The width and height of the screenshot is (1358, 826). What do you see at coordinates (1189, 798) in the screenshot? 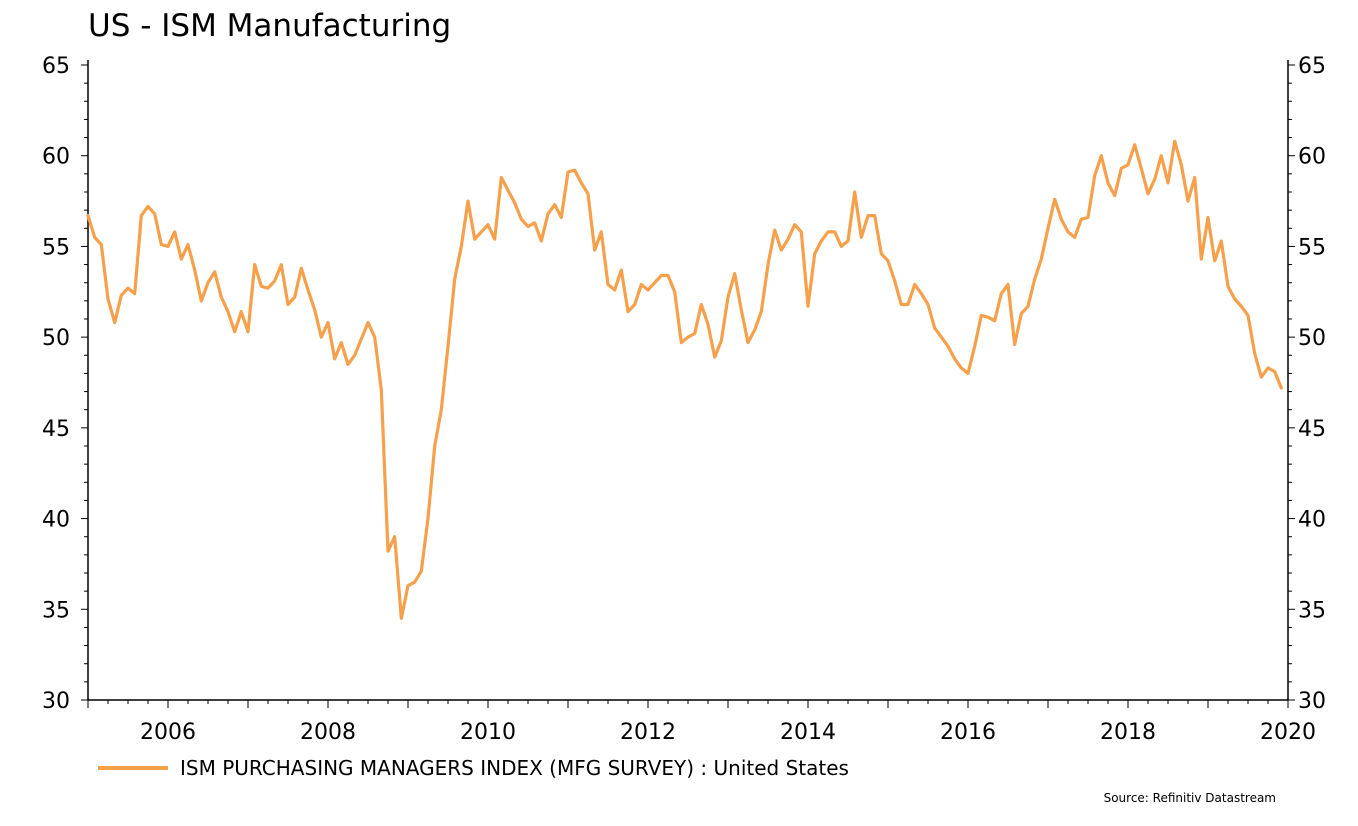
I see `source-note: Source: Refinitiv Datastream` at bounding box center [1189, 798].